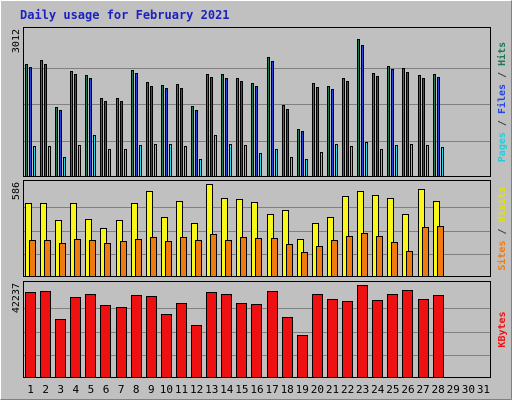 The image size is (512, 400). What do you see at coordinates (317, 389) in the screenshot?
I see `x-tick-day-20: 20` at bounding box center [317, 389].